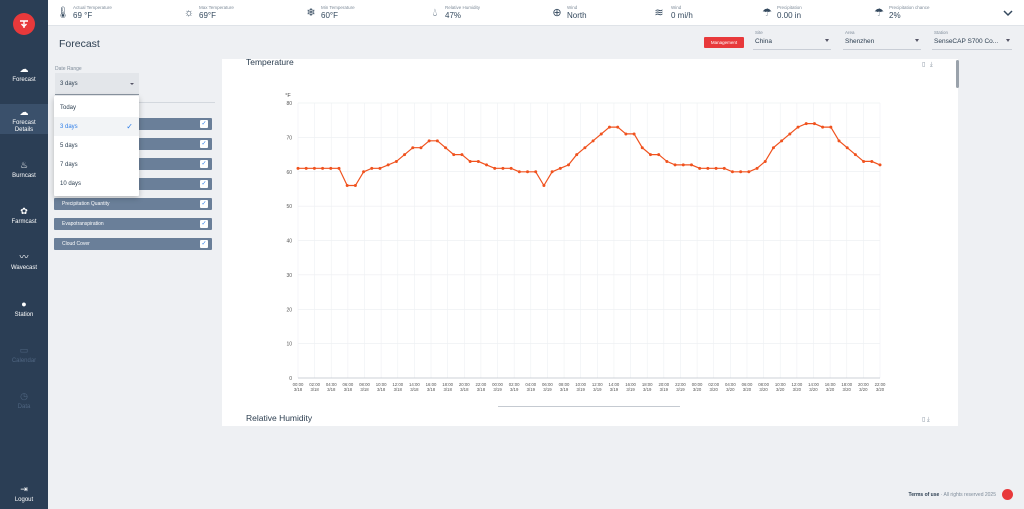  I want to click on option-label: Today, so click(68, 108).